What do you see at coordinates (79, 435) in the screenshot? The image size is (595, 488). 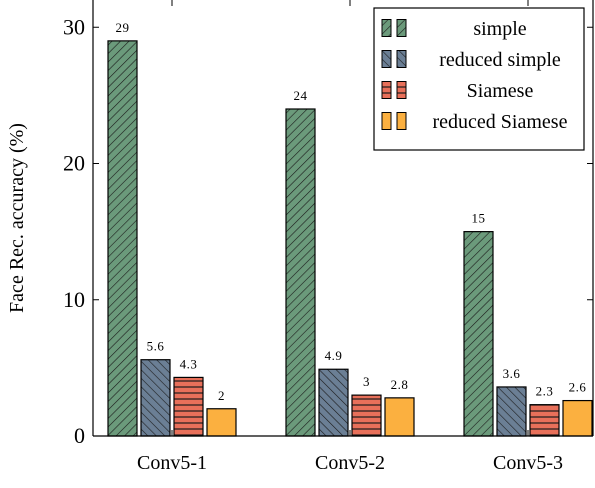 I see `y-tick-label: 0` at bounding box center [79, 435].